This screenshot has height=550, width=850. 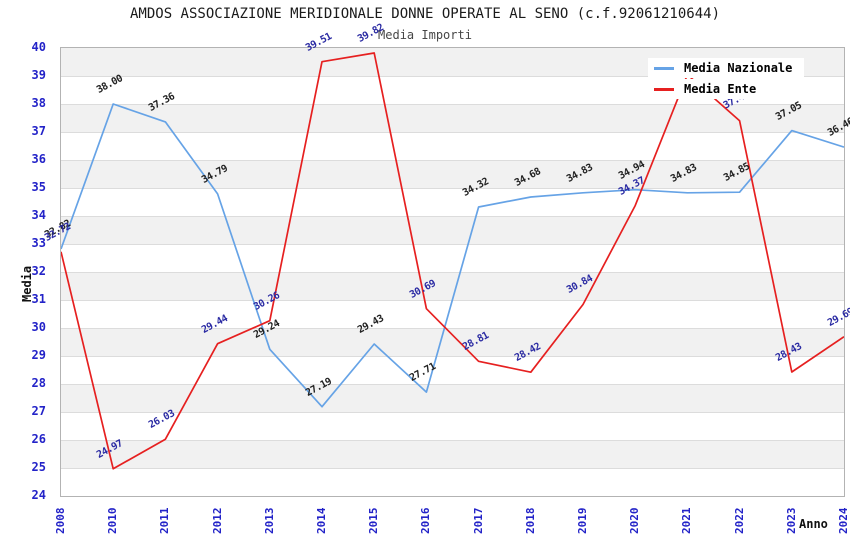 What do you see at coordinates (843, 521) in the screenshot?
I see `x-tick-label: 2024` at bounding box center [843, 521].